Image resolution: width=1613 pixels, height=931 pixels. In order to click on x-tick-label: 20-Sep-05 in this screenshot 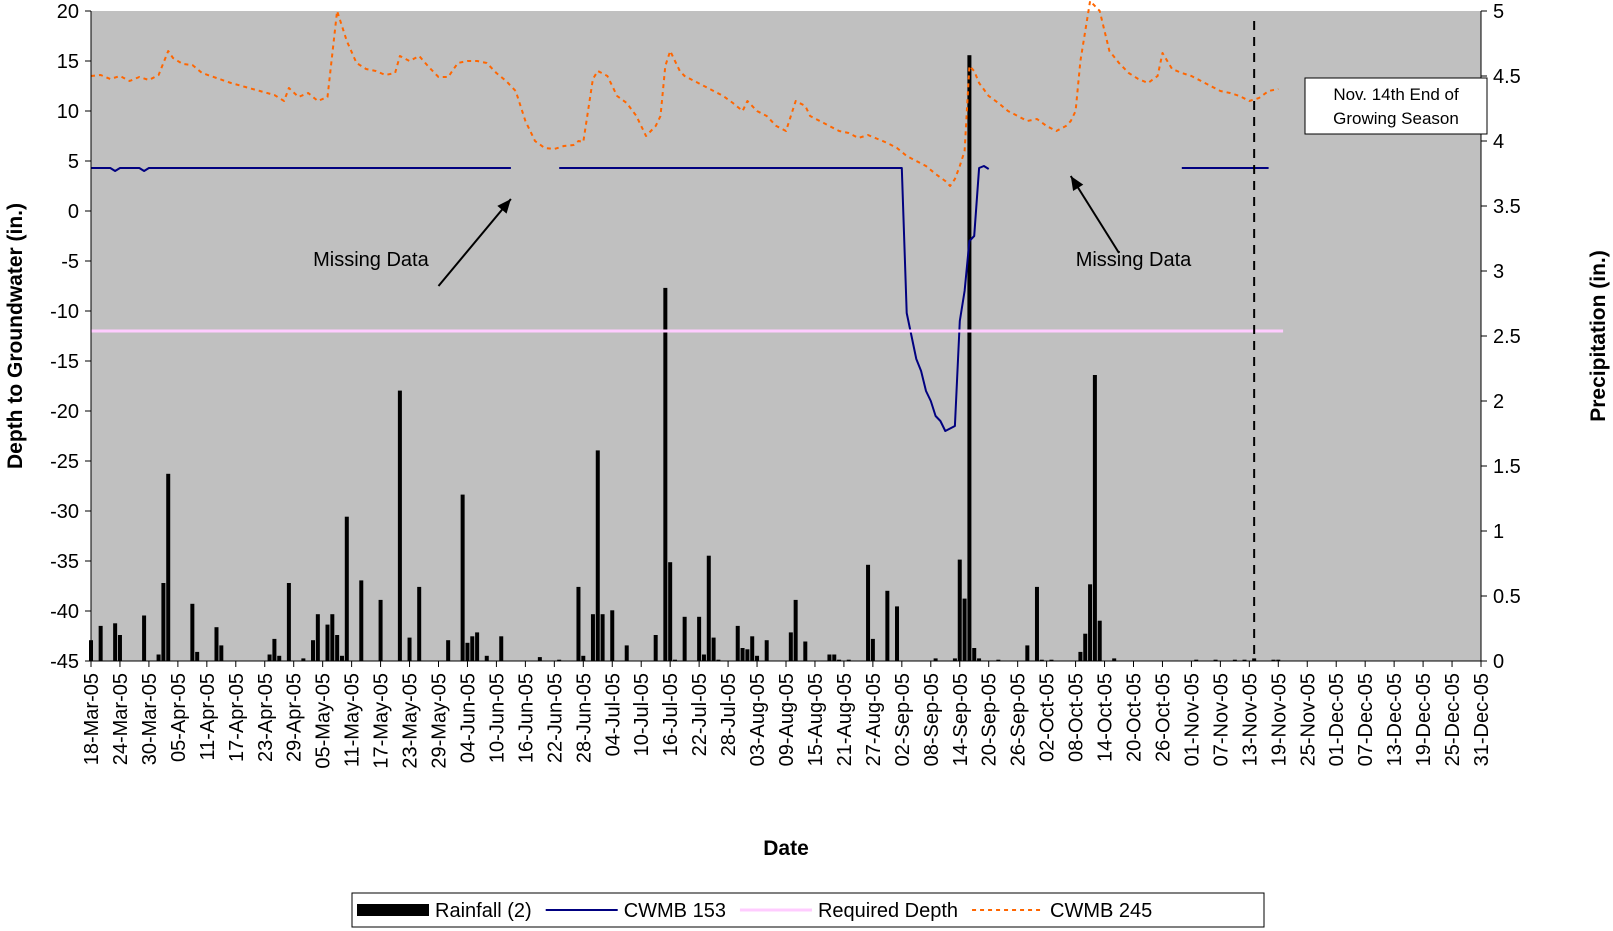, I will do `click(990, 719)`.